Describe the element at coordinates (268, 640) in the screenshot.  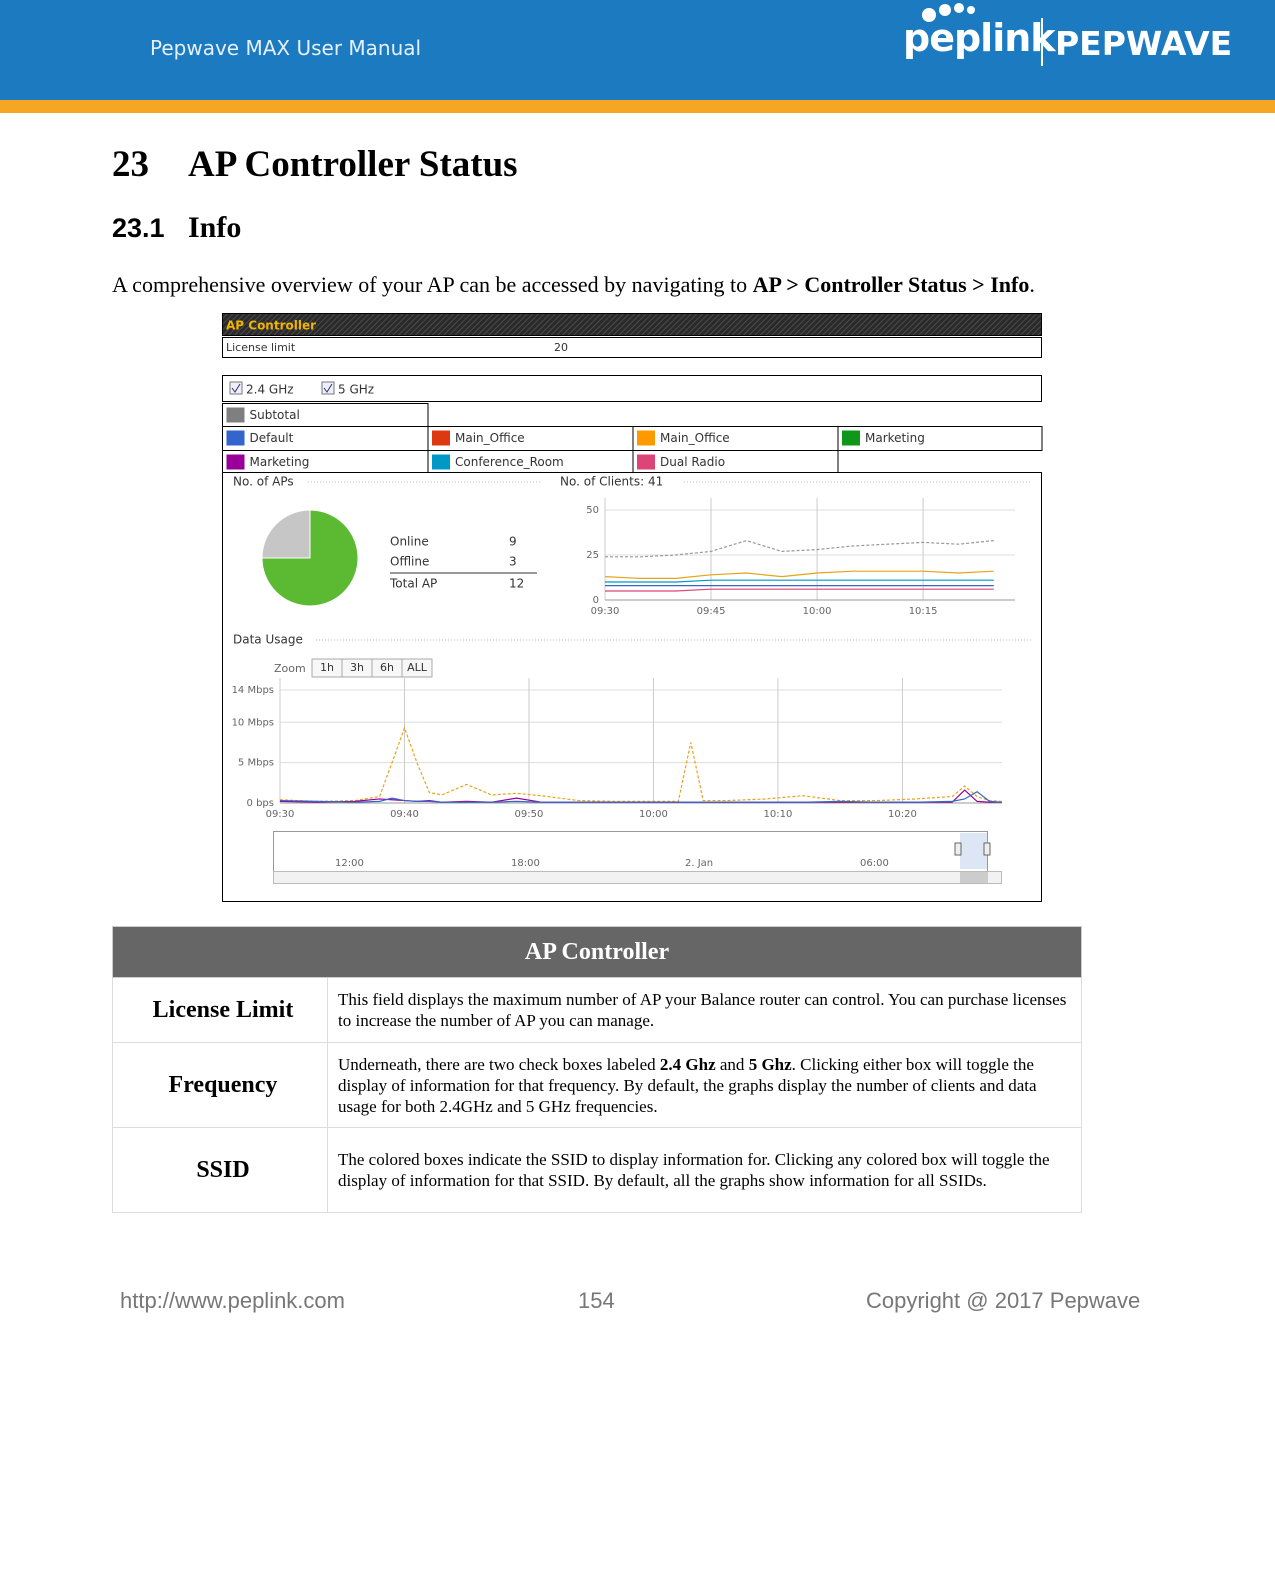
I see `chart-title: Data Usage` at that location.